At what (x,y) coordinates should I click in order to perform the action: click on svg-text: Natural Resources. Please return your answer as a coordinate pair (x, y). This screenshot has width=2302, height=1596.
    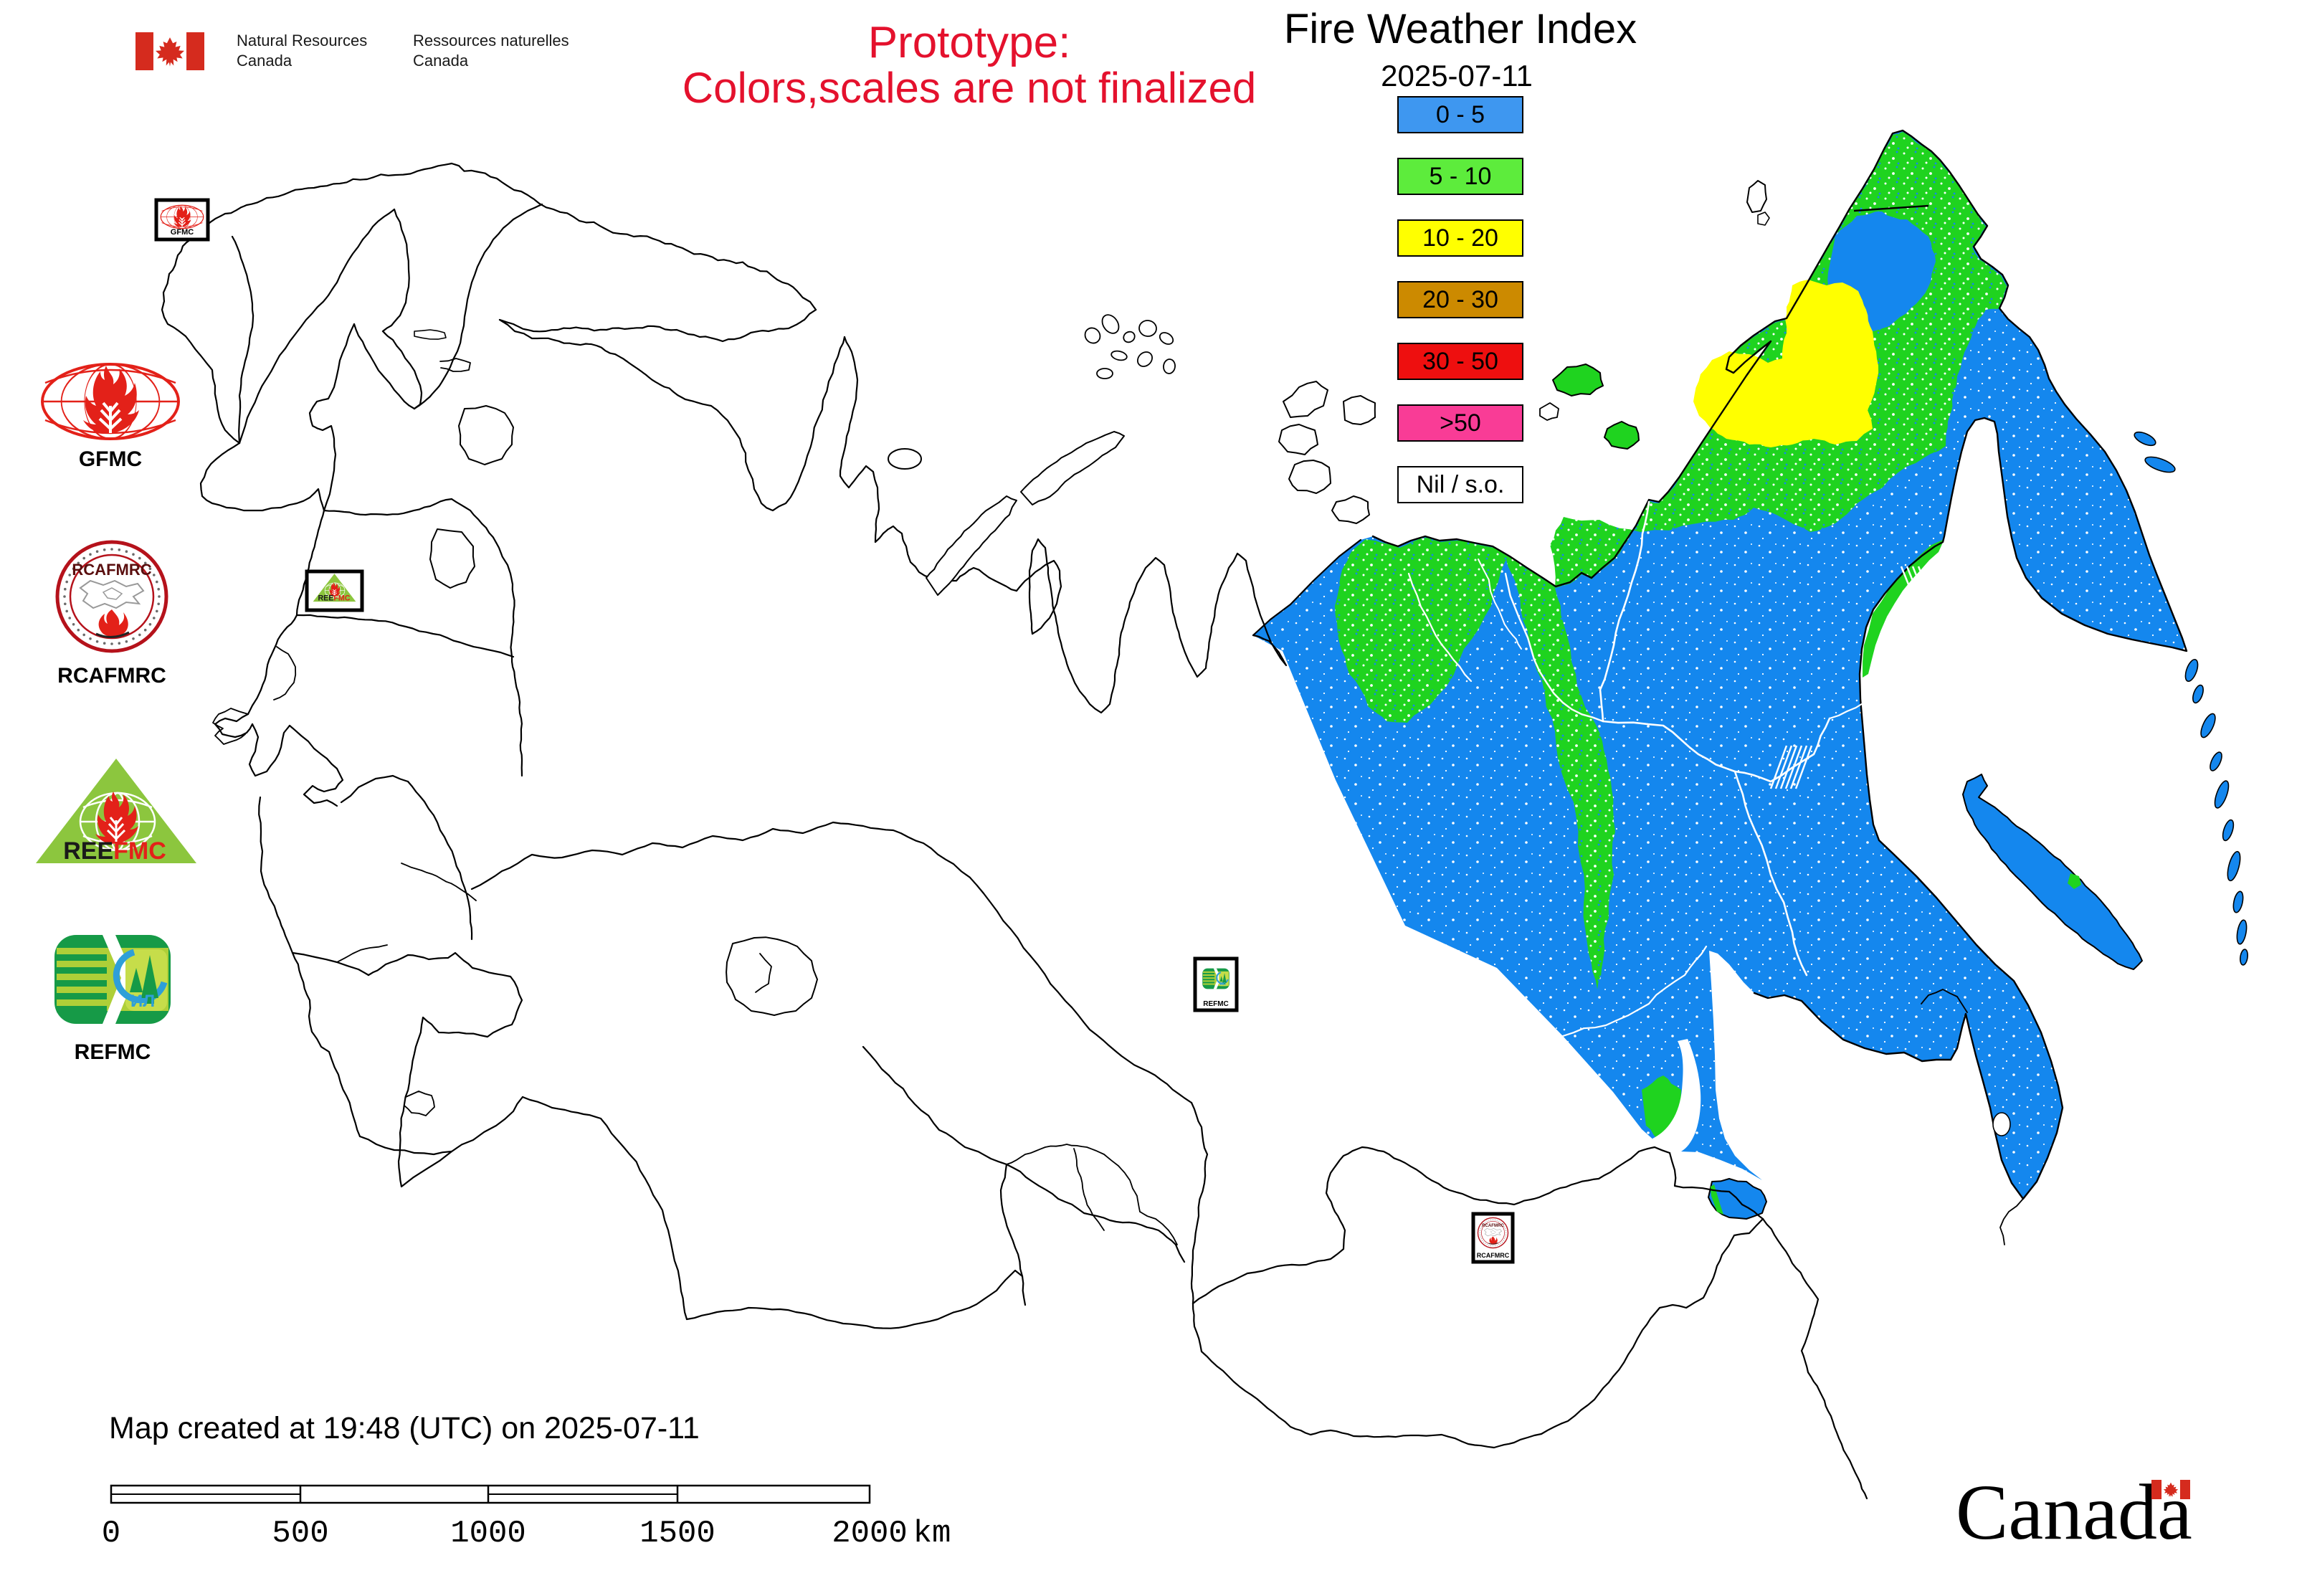
    Looking at the image, I should click on (302, 40).